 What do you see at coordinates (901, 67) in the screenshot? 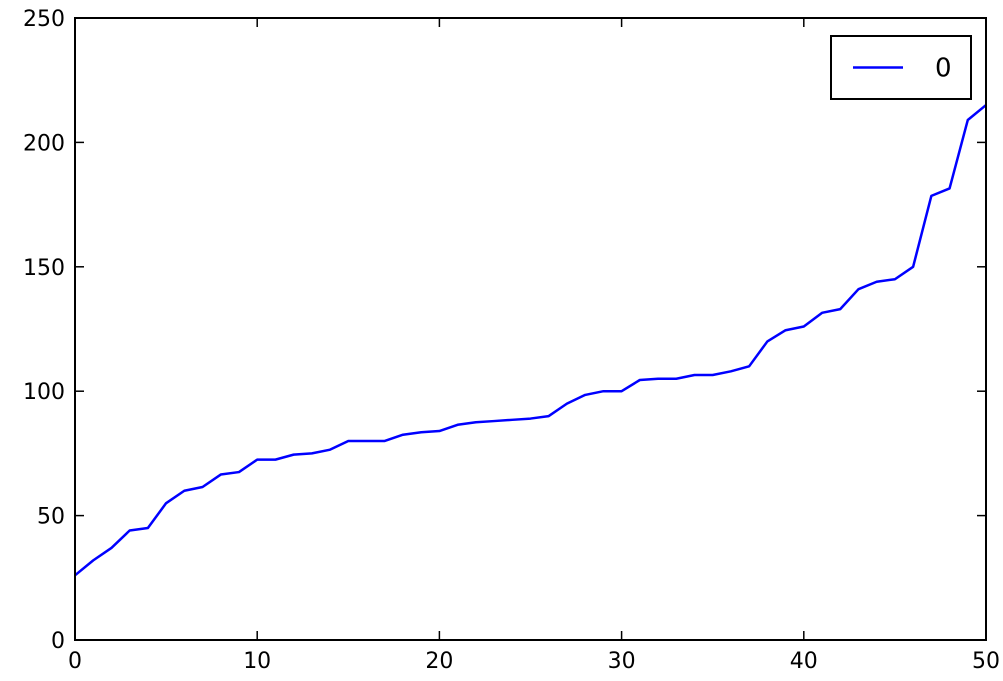
I see `legend: 0` at bounding box center [901, 67].